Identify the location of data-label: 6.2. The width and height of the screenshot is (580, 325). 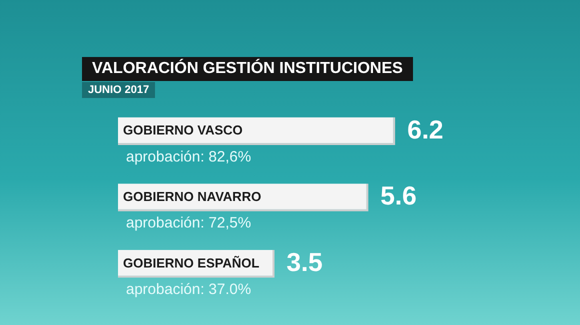
(425, 129).